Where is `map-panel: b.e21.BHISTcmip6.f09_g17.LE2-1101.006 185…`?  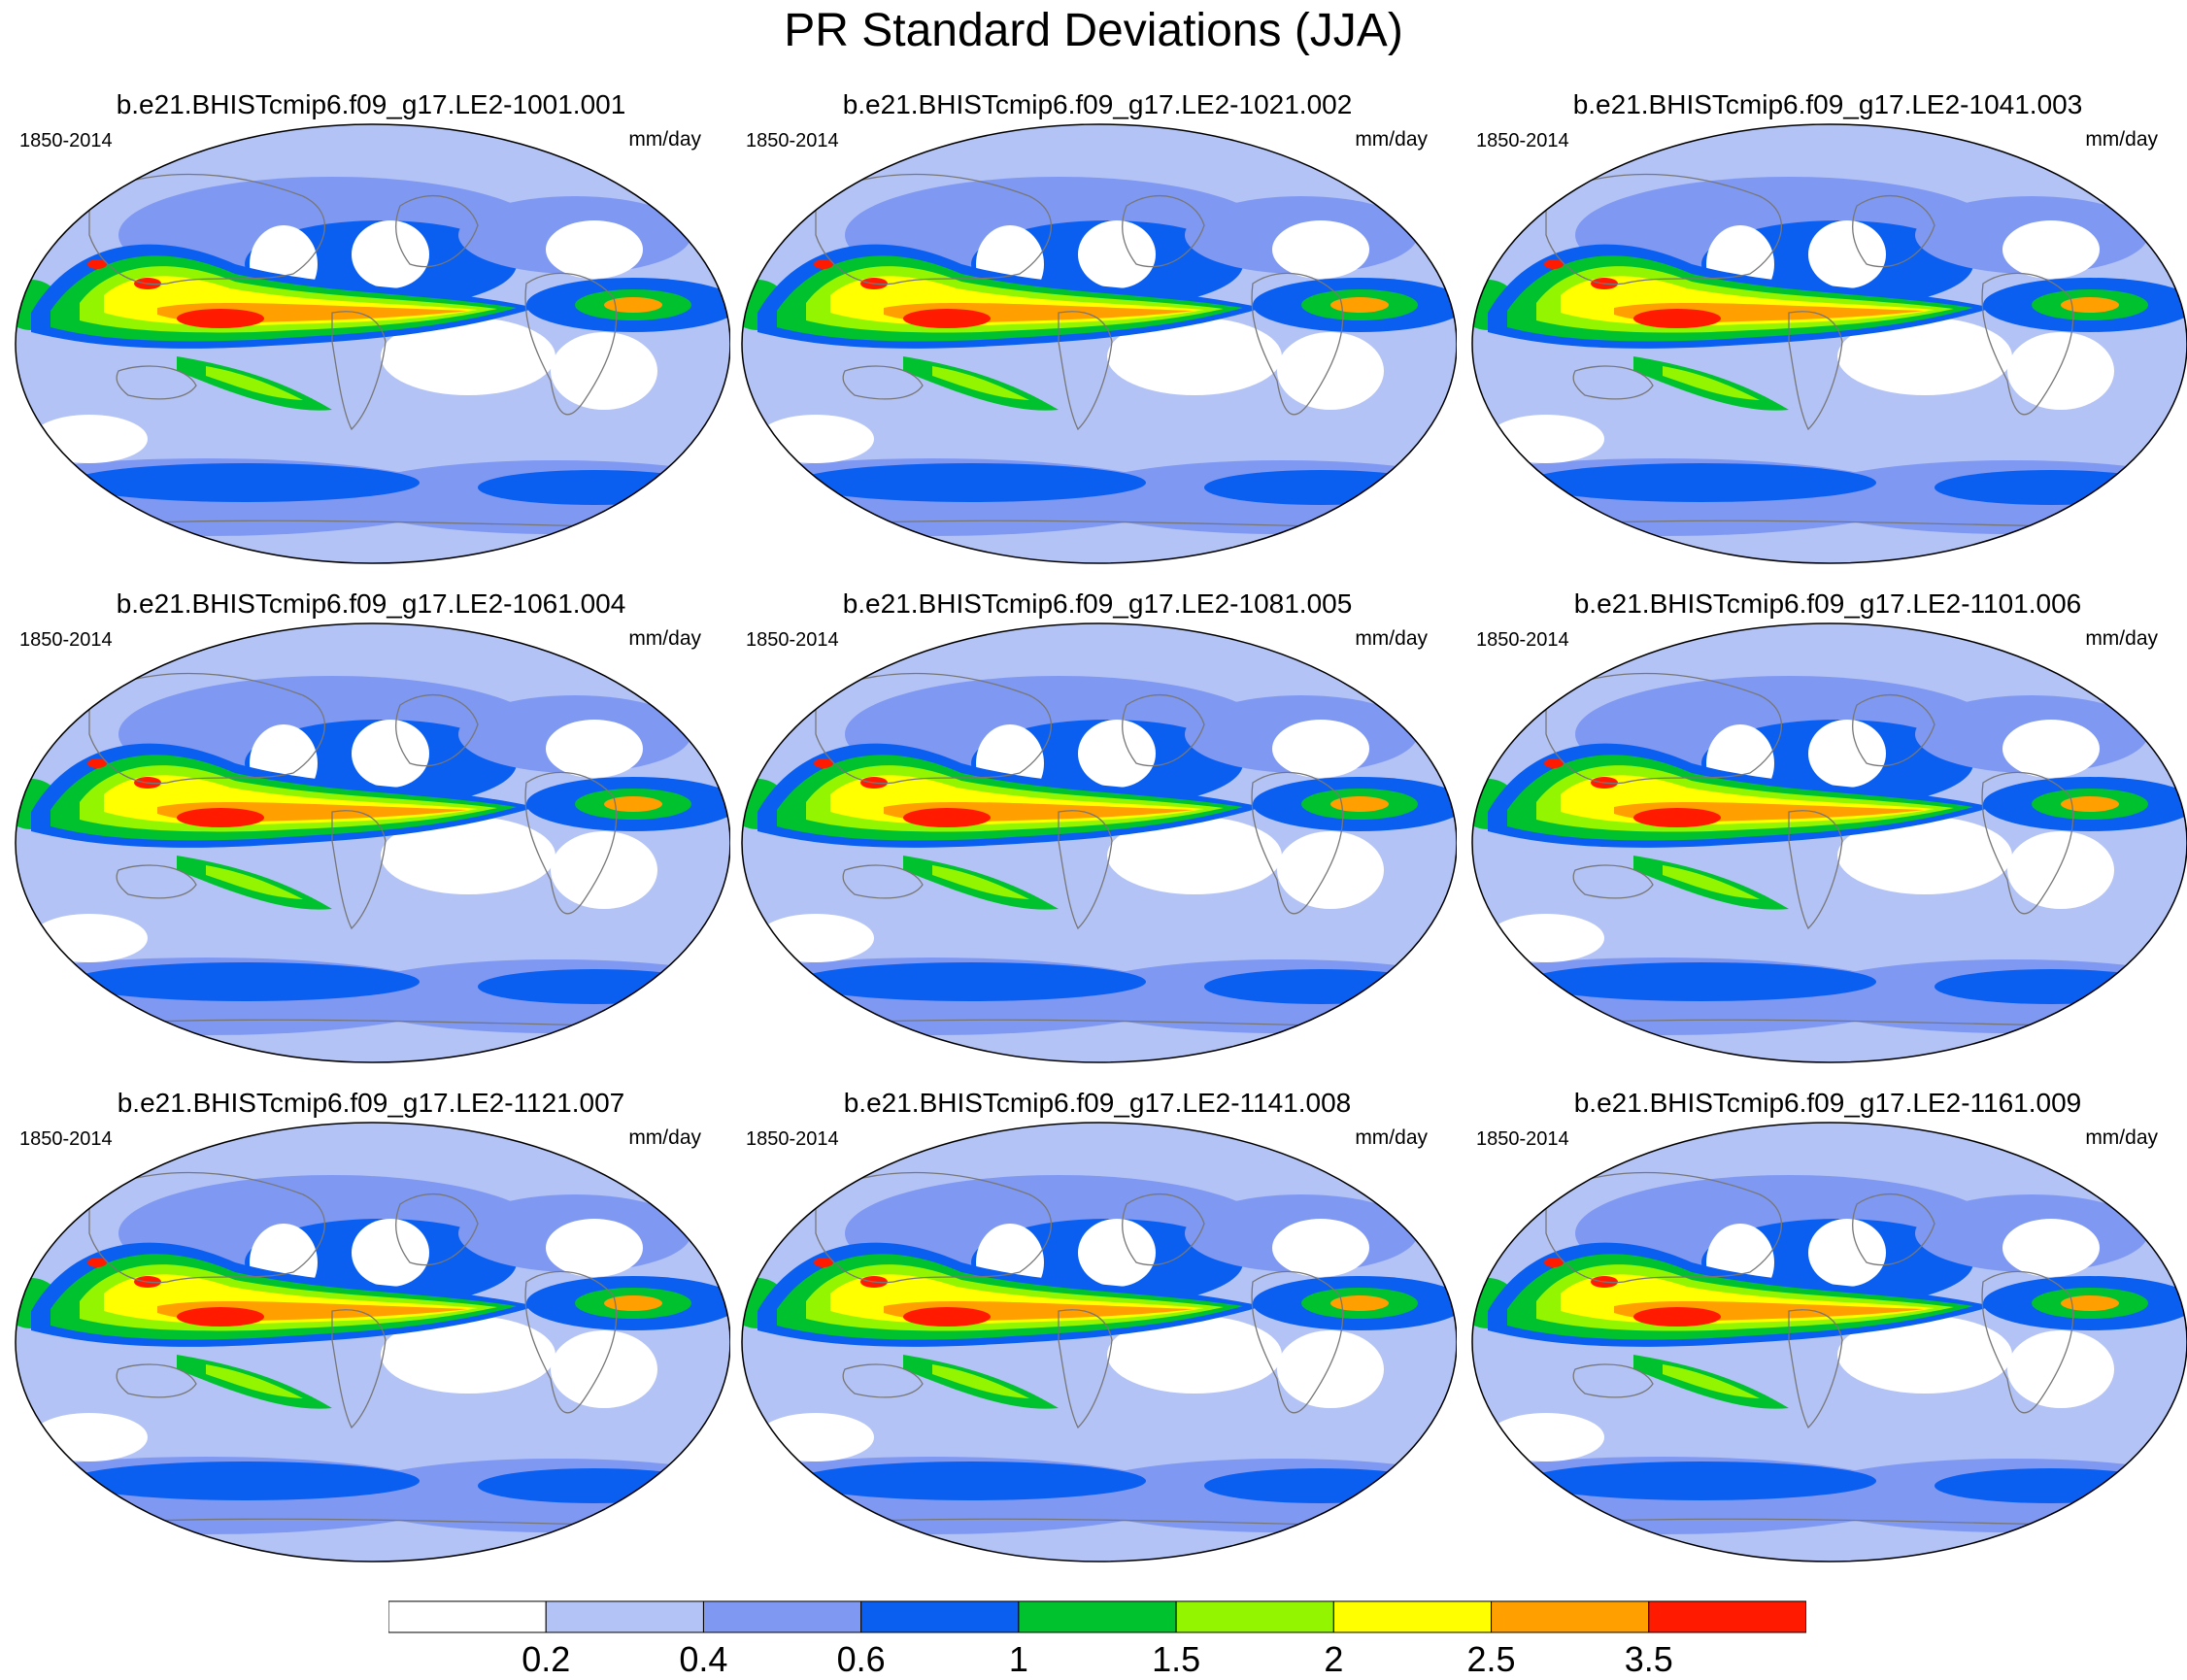
map-panel: b.e21.BHISTcmip6.f09_g17.LE2-1101.006 185… is located at coordinates (1827, 831).